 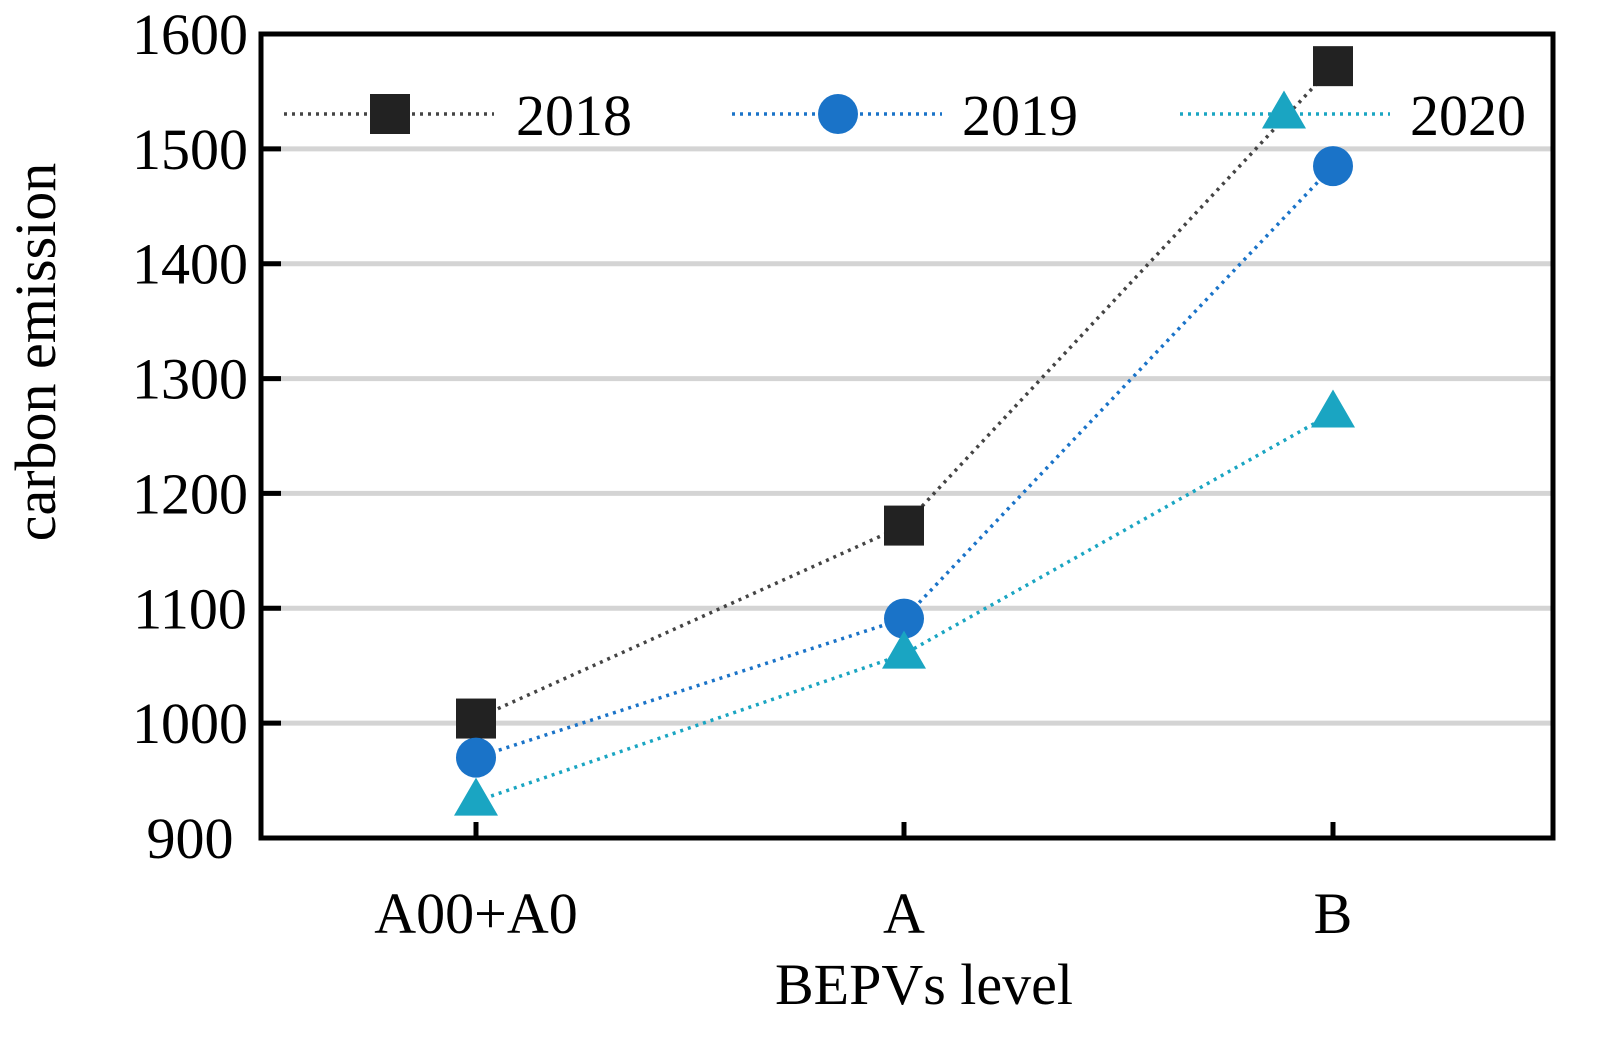 What do you see at coordinates (1468, 115) in the screenshot?
I see `legend-label: 2020` at bounding box center [1468, 115].